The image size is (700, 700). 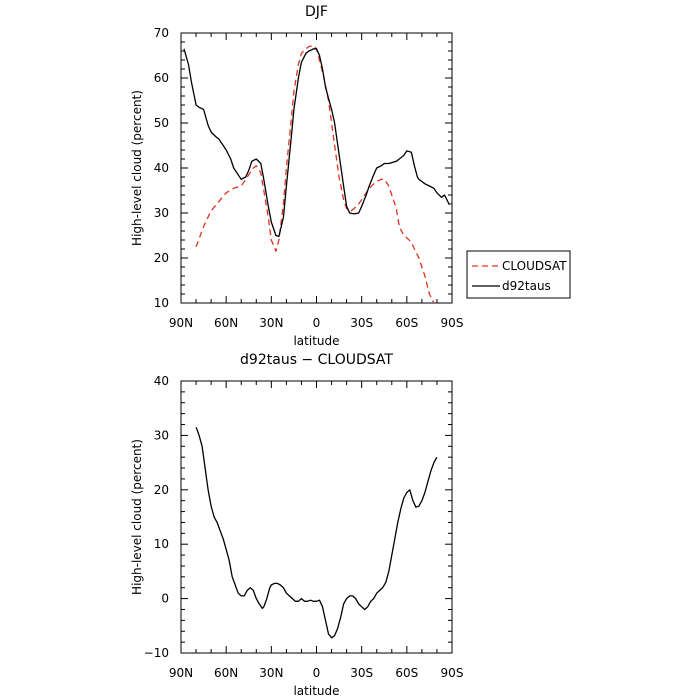 What do you see at coordinates (161, 258) in the screenshot?
I see `c1-y-tick-label: 20` at bounding box center [161, 258].